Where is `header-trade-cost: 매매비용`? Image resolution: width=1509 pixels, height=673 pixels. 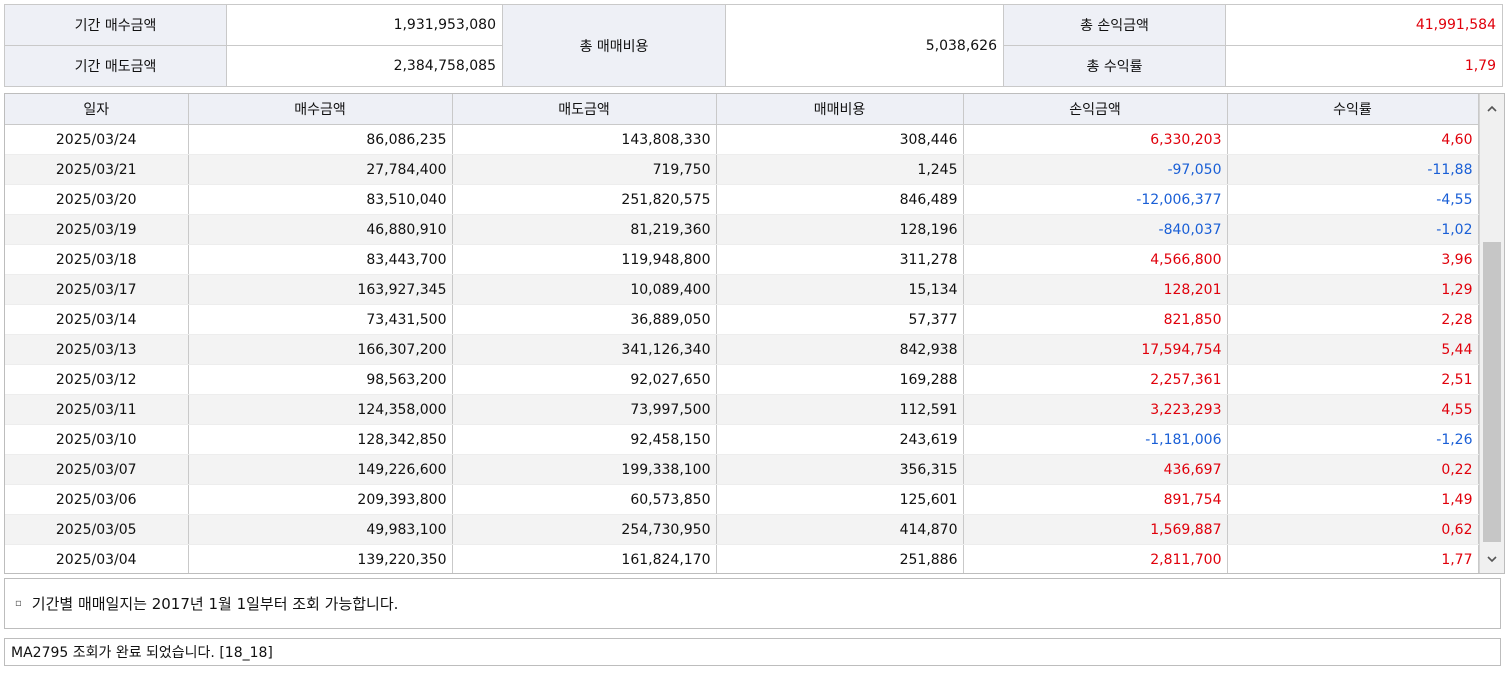 header-trade-cost: 매매비용 is located at coordinates (839, 109).